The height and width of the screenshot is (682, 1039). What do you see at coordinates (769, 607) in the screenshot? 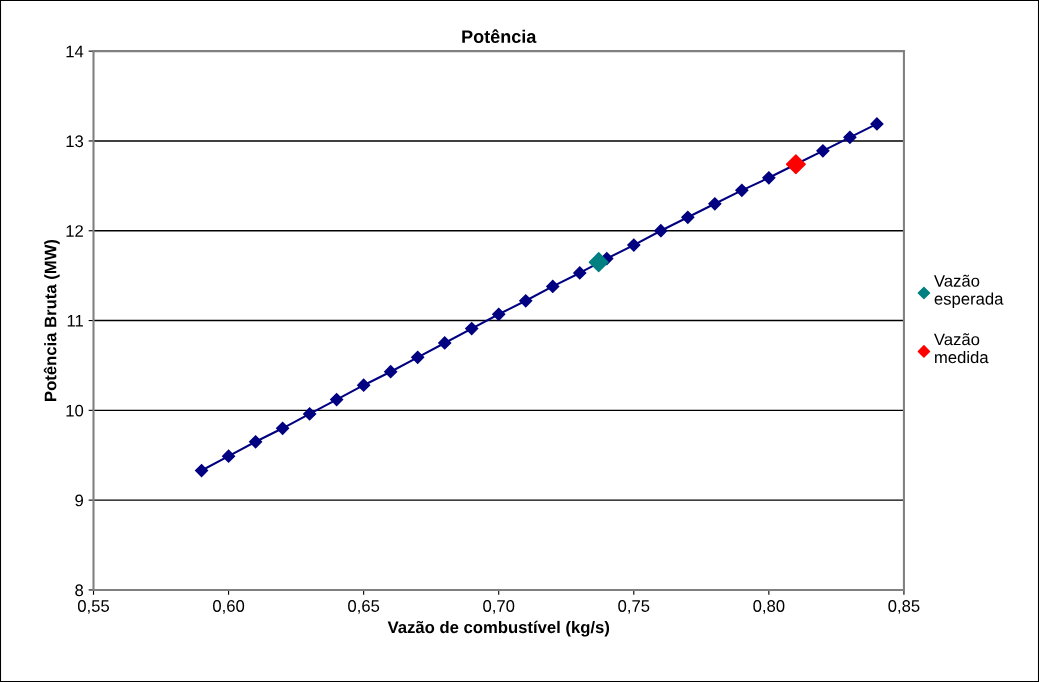
I see `x-tick-label: 0,80` at bounding box center [769, 607].